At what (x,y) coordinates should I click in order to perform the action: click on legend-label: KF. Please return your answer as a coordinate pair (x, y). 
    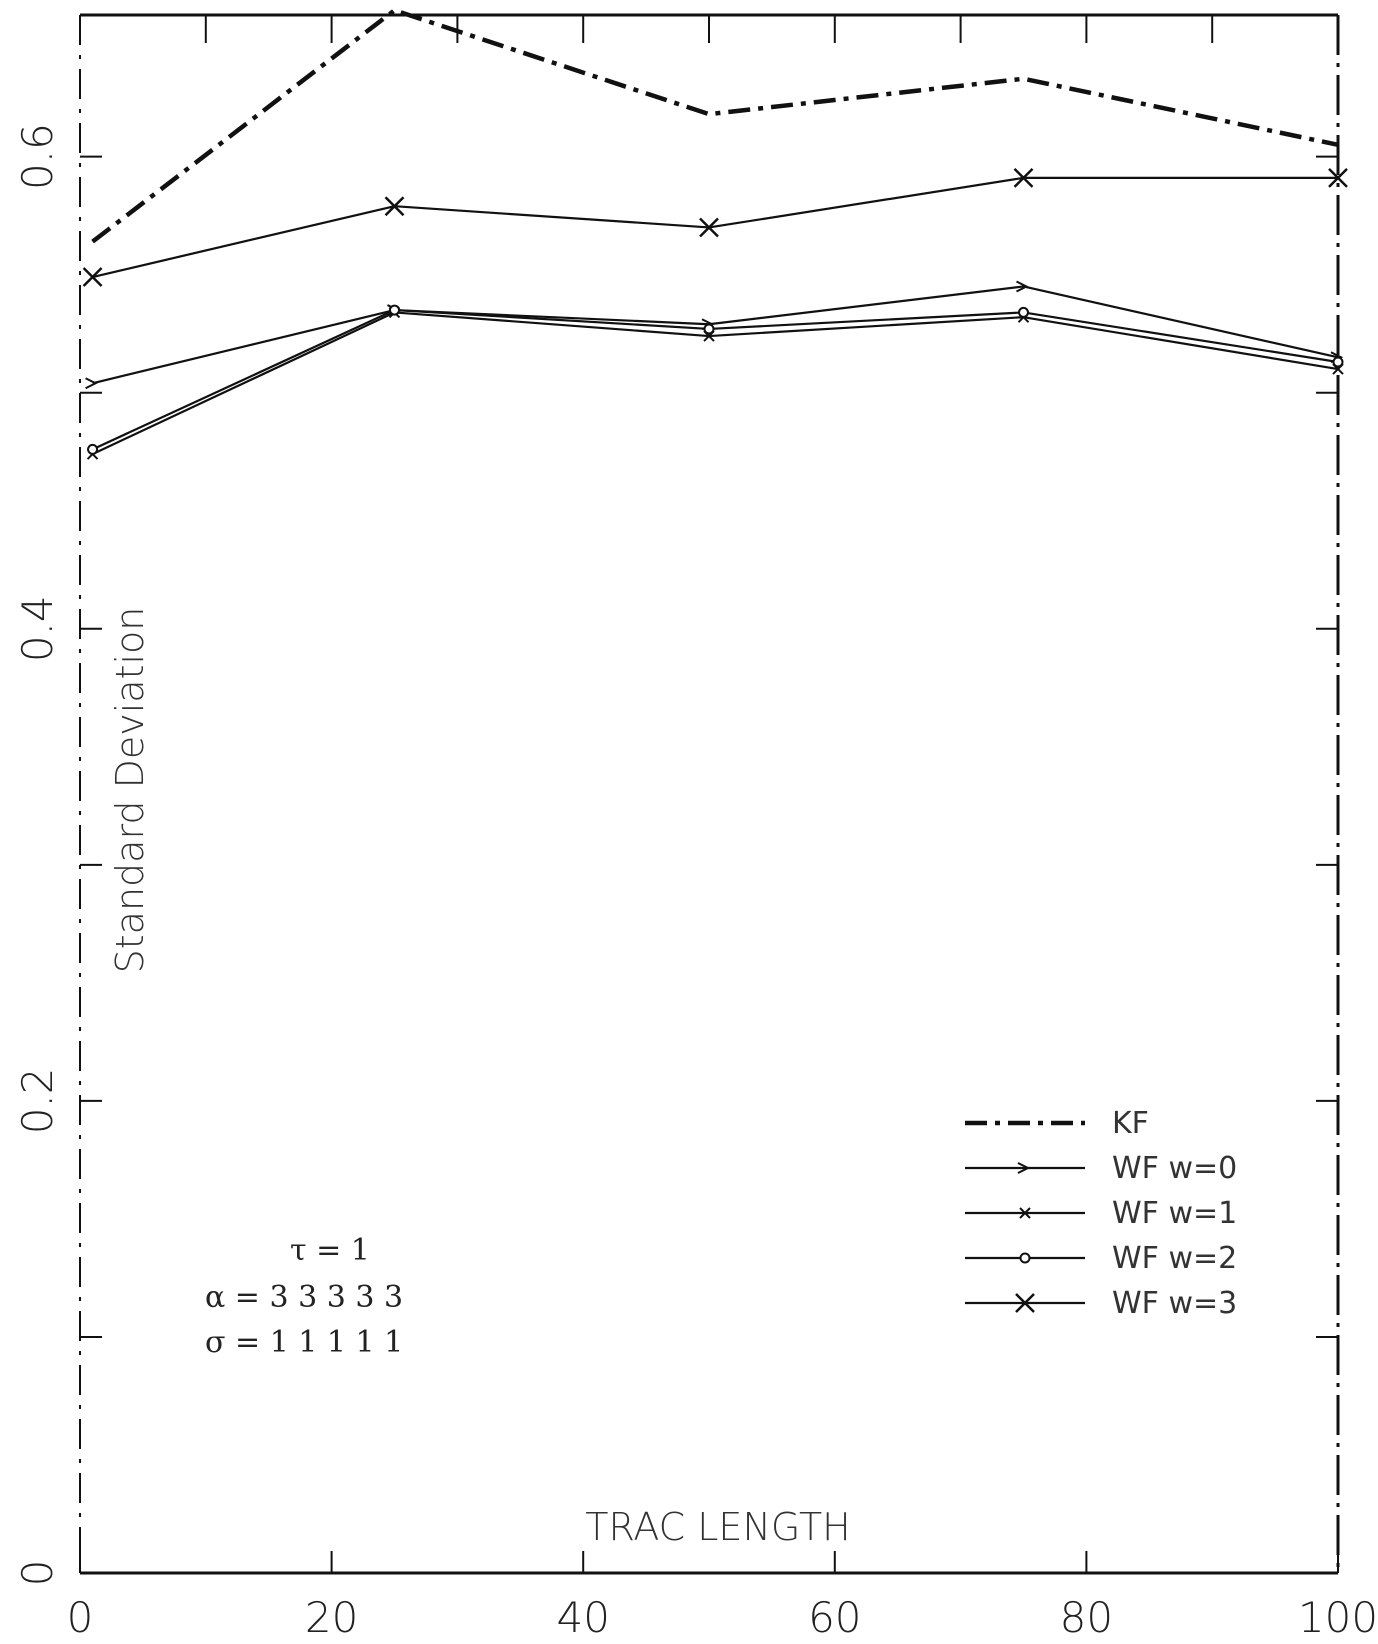
    Looking at the image, I should click on (1130, 1123).